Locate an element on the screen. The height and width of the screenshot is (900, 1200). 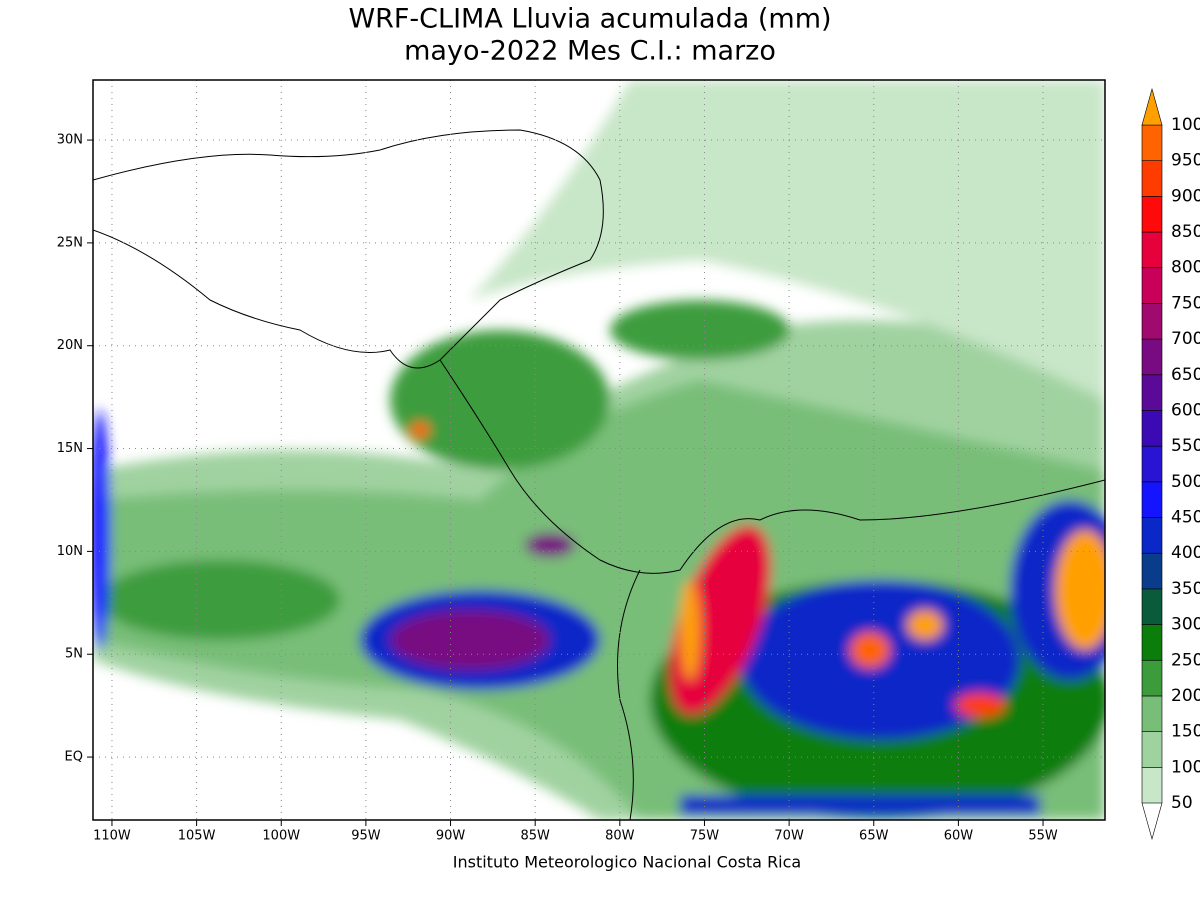
lat-label: 15N is located at coordinates (70, 448).